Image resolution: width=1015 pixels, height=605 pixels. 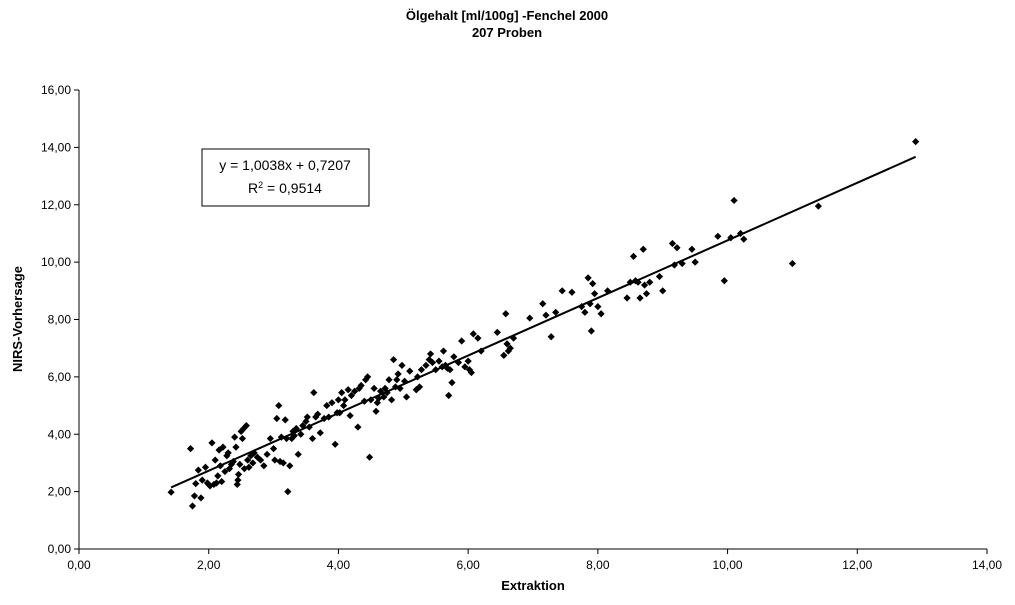 I want to click on x-tick-label: 0,00, so click(x=79, y=565).